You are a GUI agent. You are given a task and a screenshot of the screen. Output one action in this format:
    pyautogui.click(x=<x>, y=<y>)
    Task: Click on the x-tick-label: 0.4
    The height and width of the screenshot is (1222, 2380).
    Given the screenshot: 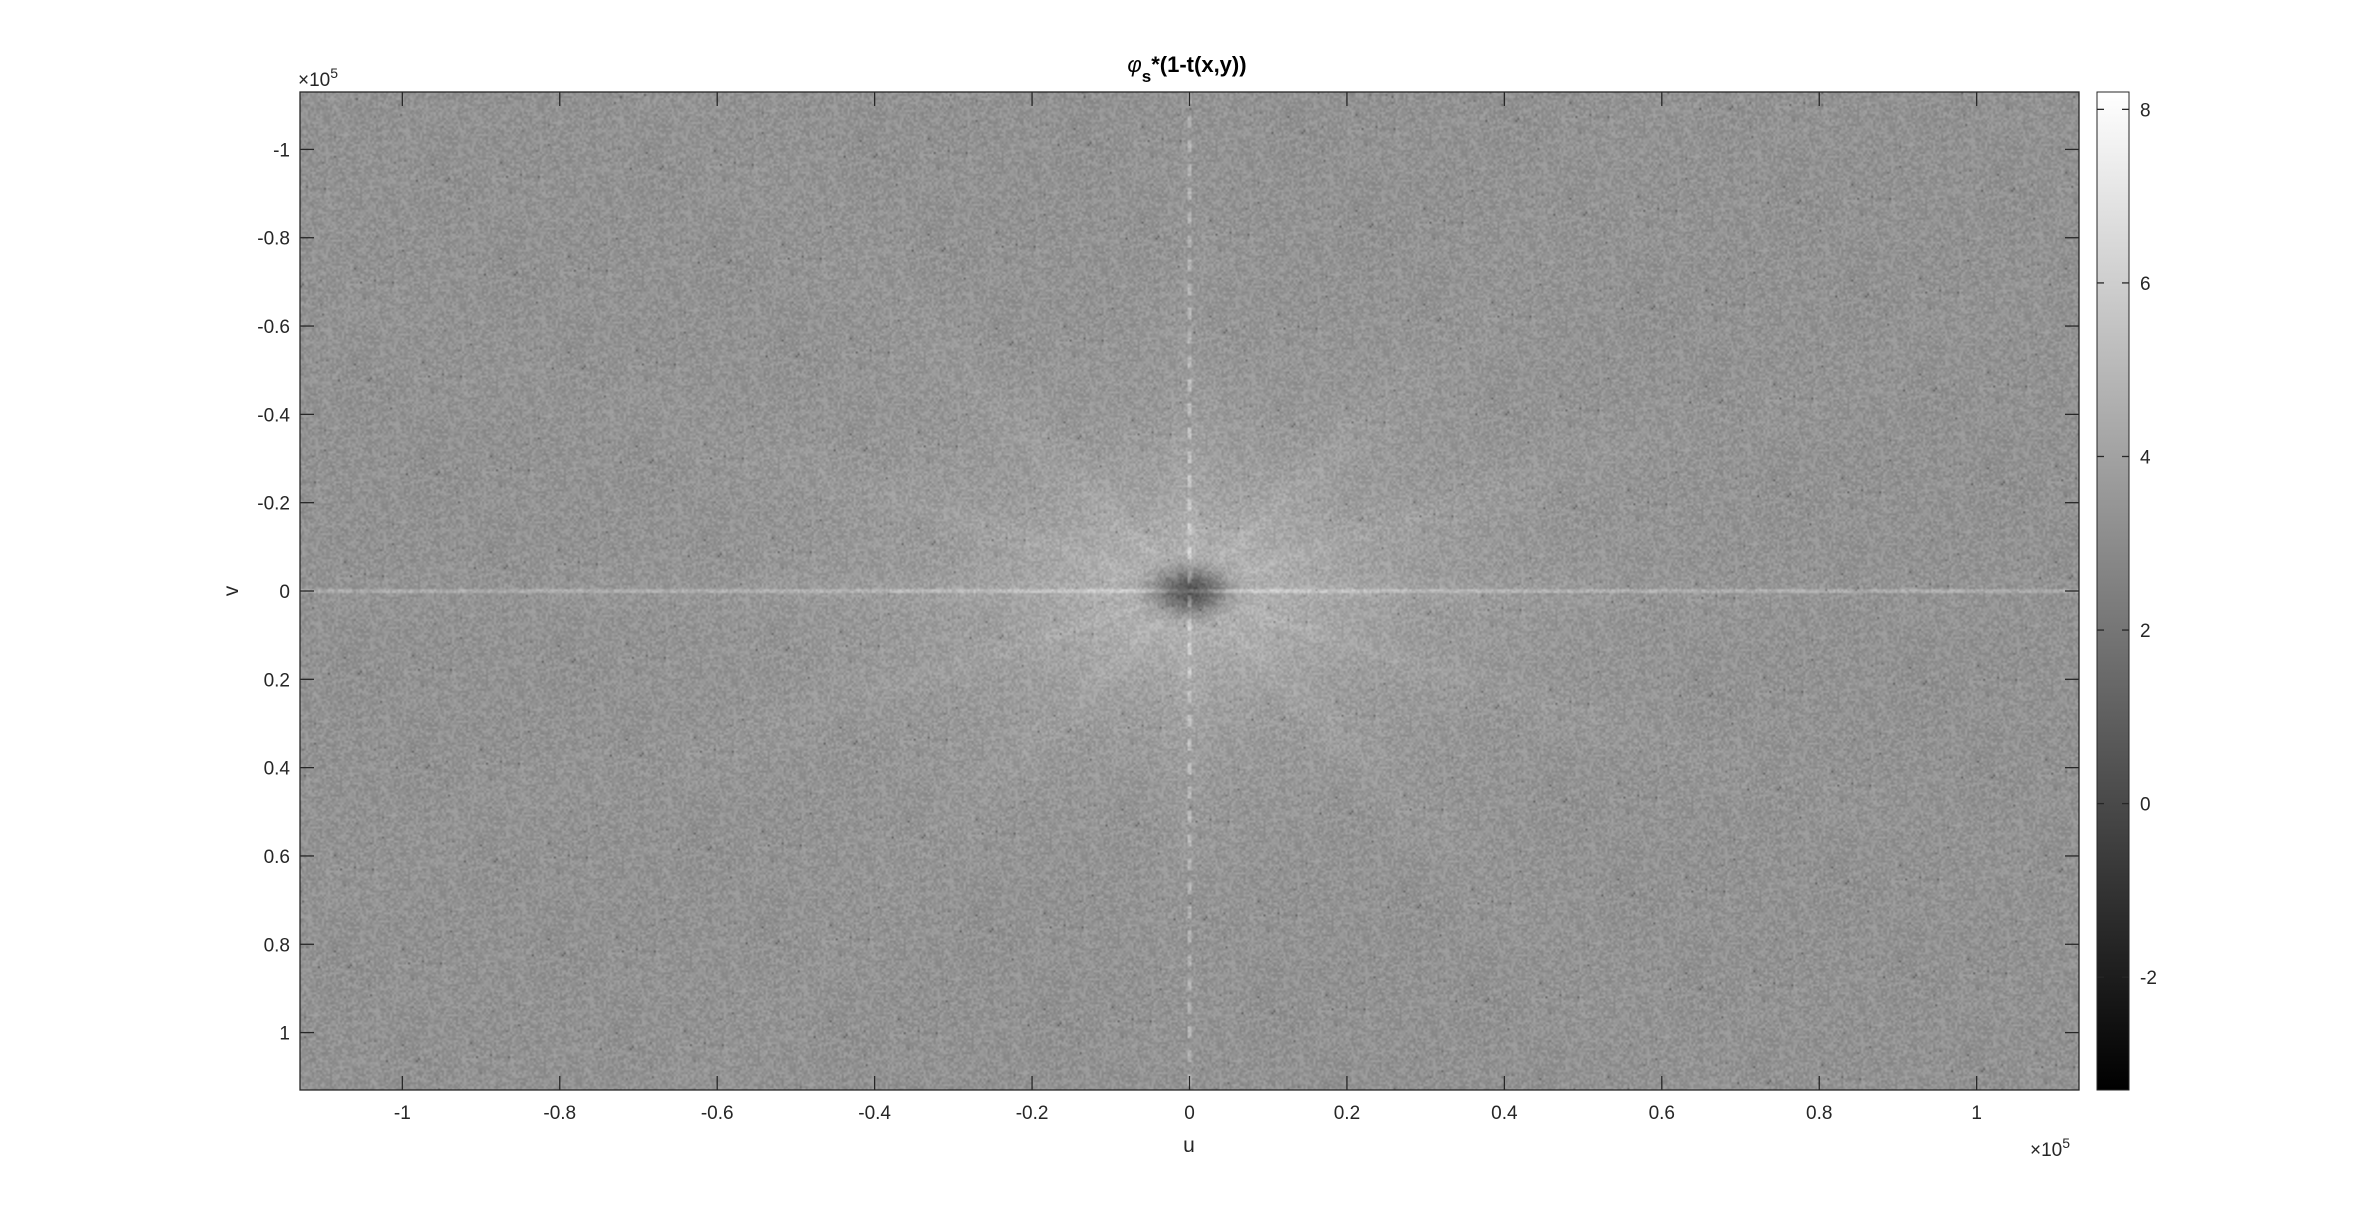 What is the action you would take?
    pyautogui.click(x=1504, y=1113)
    